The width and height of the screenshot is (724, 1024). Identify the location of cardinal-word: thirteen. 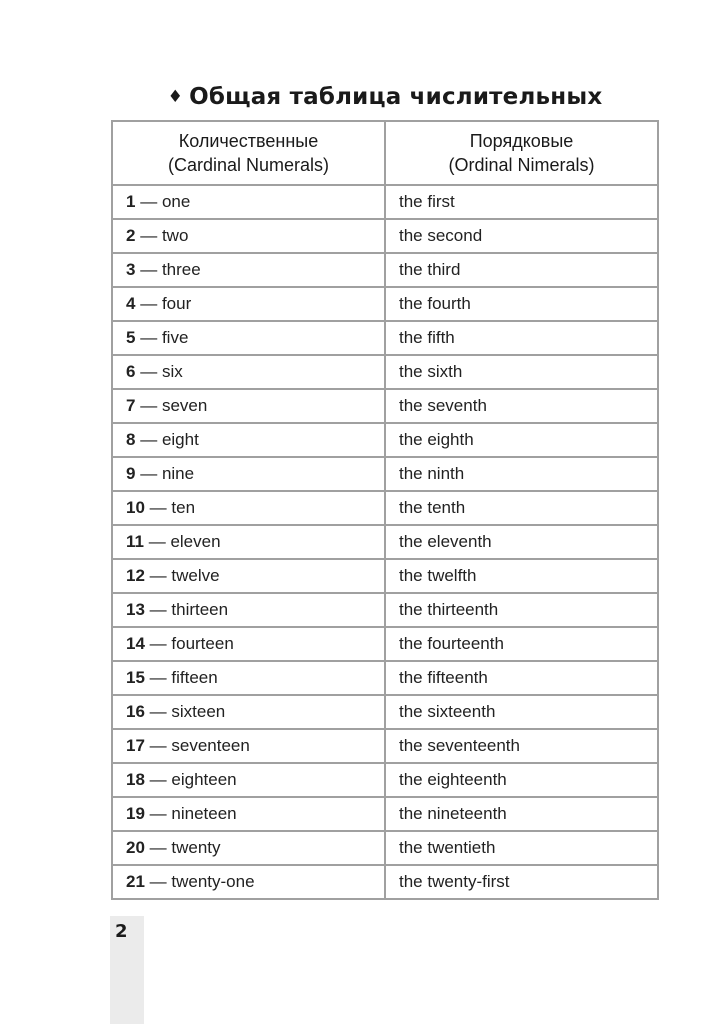
(200, 609).